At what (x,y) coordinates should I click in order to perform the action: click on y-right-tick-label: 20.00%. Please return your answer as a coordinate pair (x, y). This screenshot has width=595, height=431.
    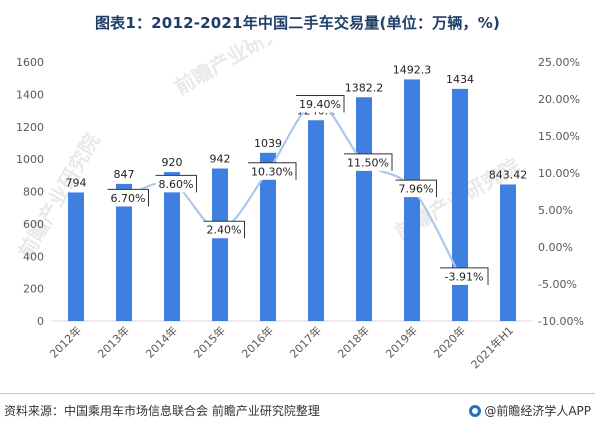
    Looking at the image, I should click on (559, 99).